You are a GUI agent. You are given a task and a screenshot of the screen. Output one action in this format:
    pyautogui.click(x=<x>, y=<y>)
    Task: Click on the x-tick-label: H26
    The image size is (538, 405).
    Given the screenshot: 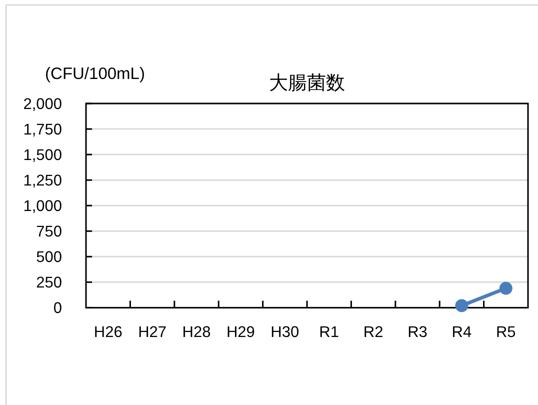 What is the action you would take?
    pyautogui.click(x=108, y=332)
    